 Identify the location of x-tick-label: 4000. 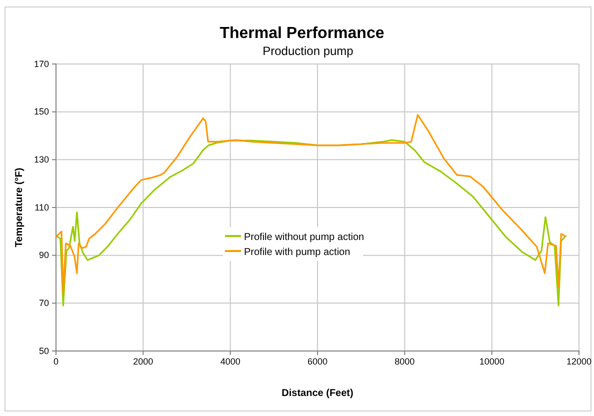
(230, 361).